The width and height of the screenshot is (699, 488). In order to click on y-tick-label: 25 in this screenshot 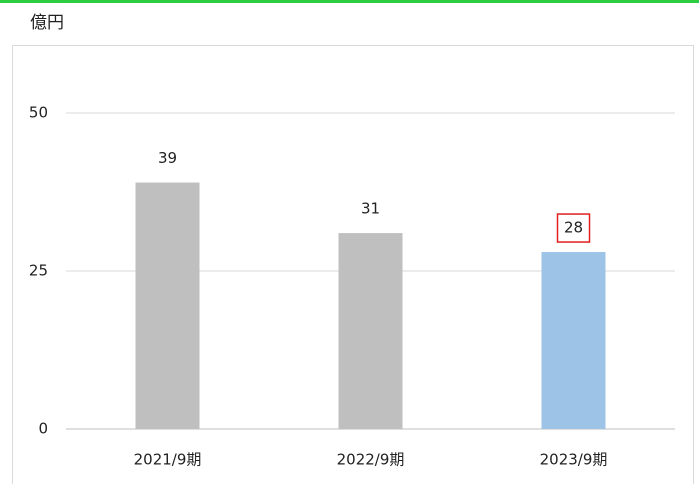, I will do `click(38, 271)`.